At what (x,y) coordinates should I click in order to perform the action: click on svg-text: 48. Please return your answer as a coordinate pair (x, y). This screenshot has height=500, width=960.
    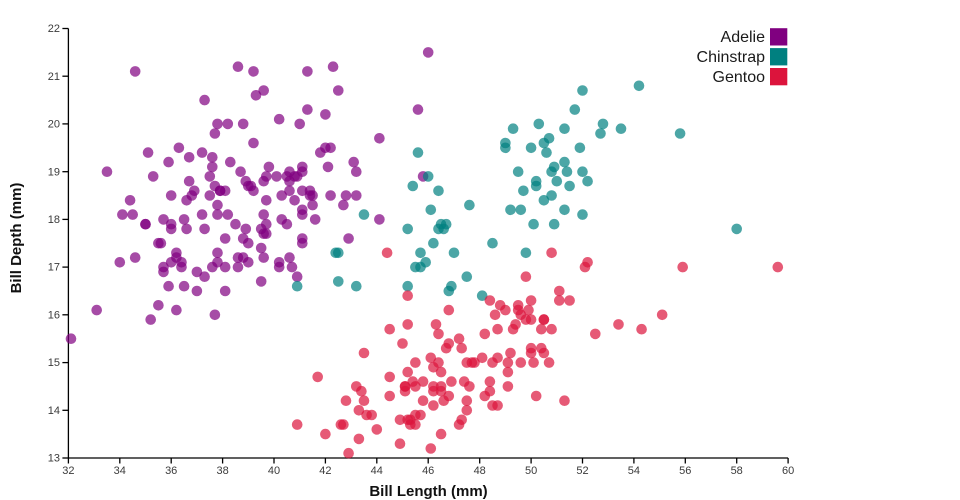
    Looking at the image, I should click on (480, 471).